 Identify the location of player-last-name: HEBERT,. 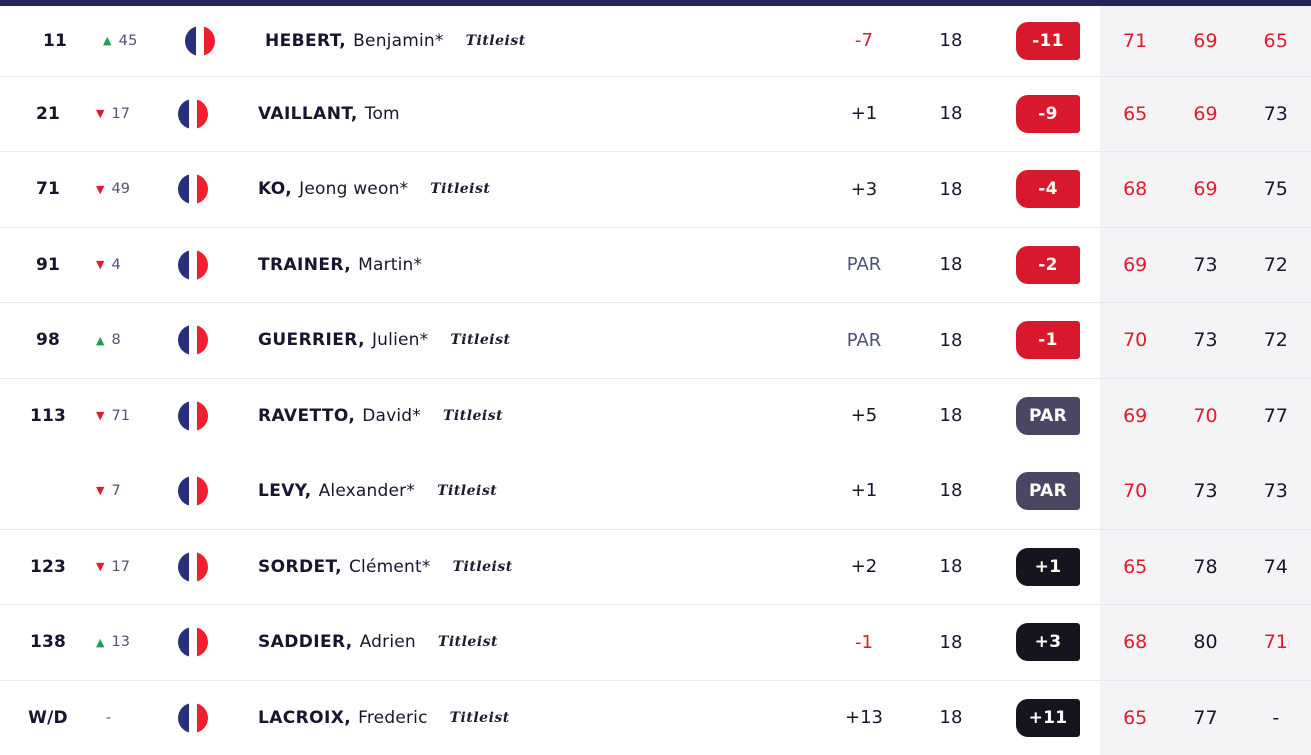
(305, 41).